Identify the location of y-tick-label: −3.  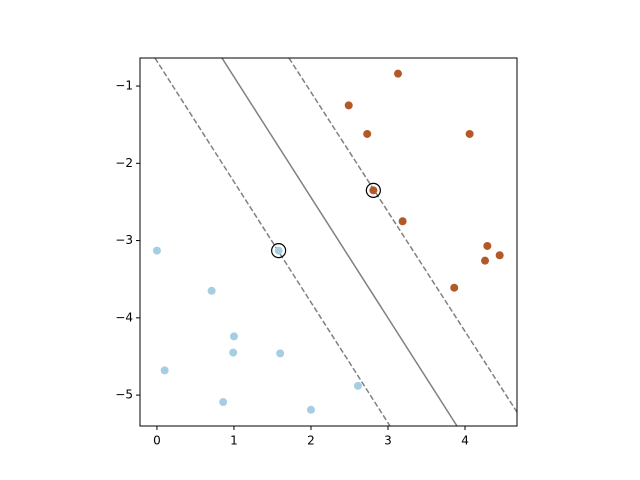
(124, 240).